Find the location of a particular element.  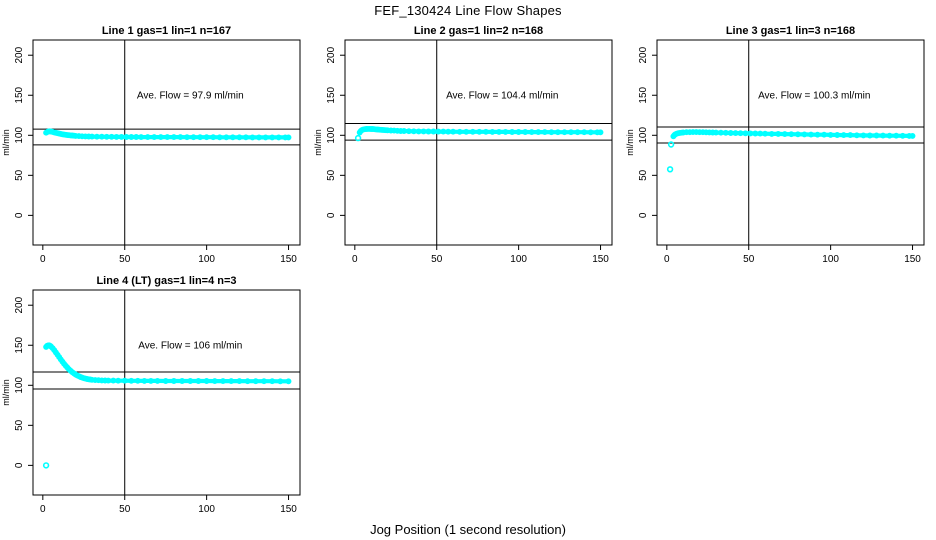

figure-title: FEF_130424 Line Flow Shapes is located at coordinates (468, 10).